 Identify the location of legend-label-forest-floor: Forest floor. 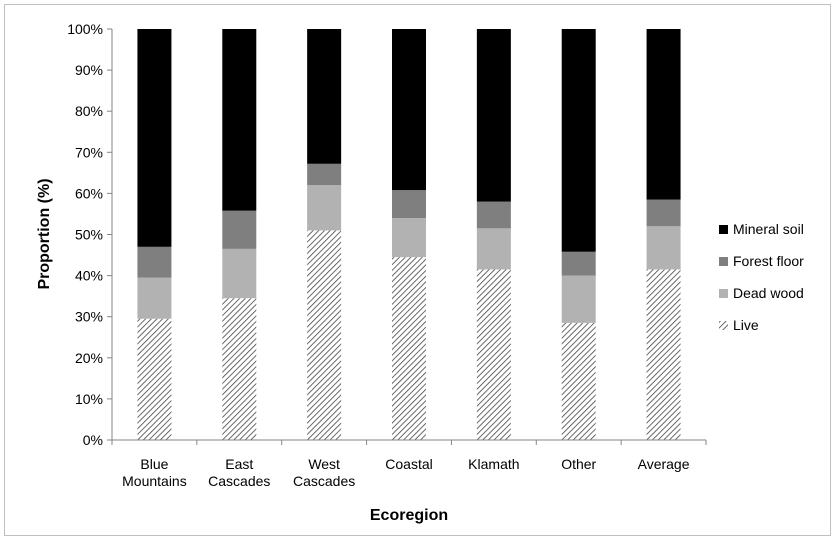
(768, 261).